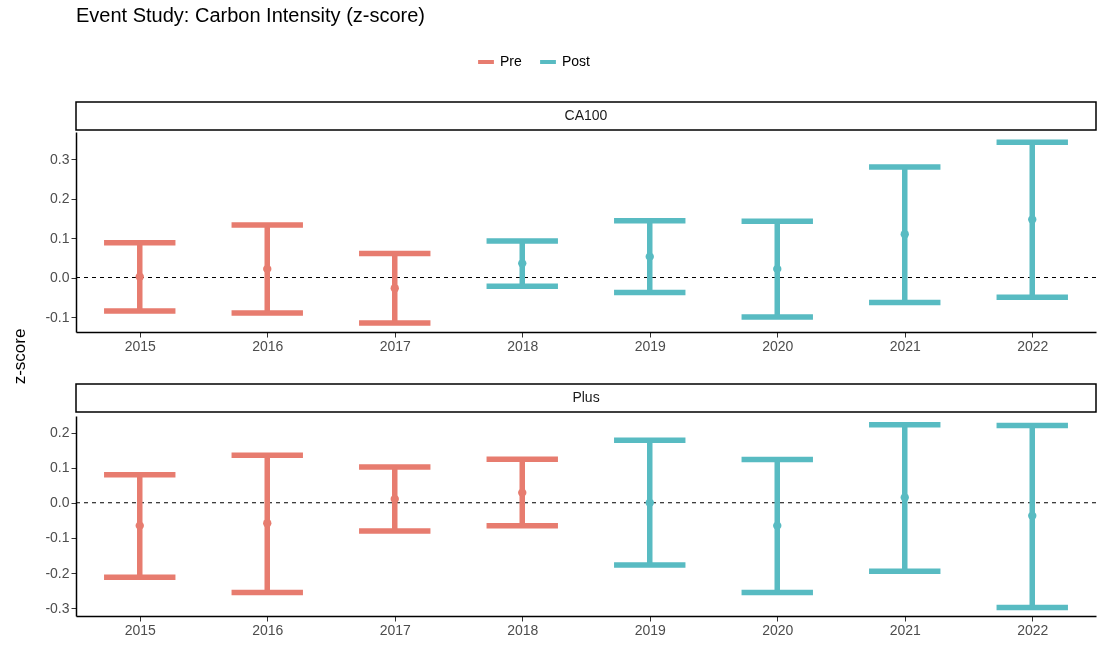  Describe the element at coordinates (511, 61) in the screenshot. I see `legend-label: Pre` at that location.